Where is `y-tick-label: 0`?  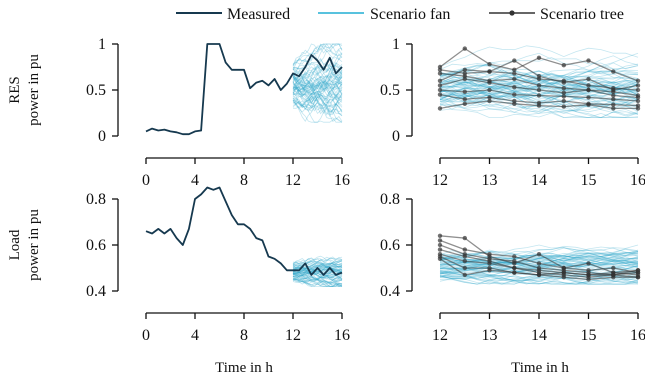
y-tick-label: 0 is located at coordinates (396, 136).